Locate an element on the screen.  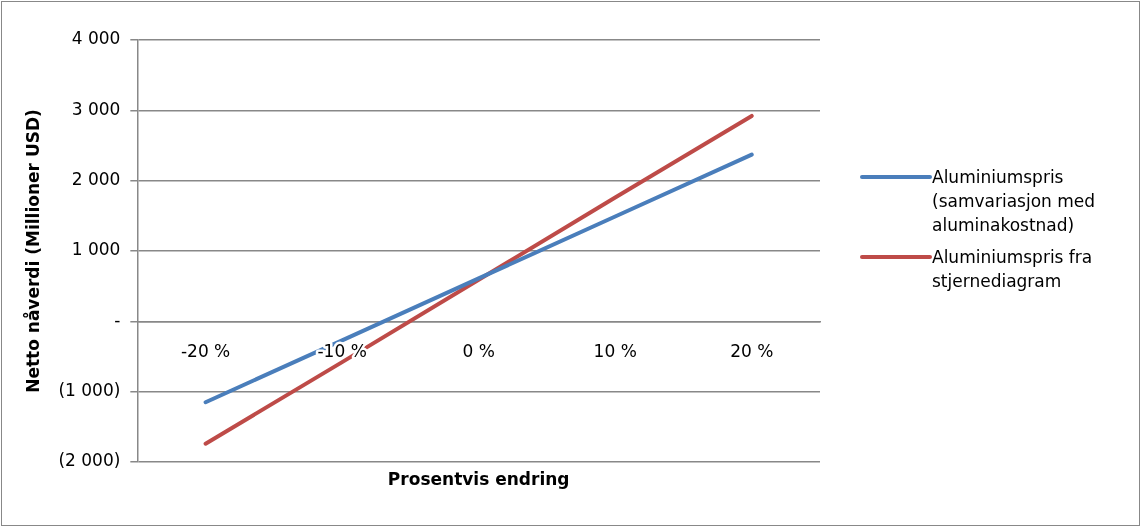
y-tick-label: - is located at coordinates (117, 319).